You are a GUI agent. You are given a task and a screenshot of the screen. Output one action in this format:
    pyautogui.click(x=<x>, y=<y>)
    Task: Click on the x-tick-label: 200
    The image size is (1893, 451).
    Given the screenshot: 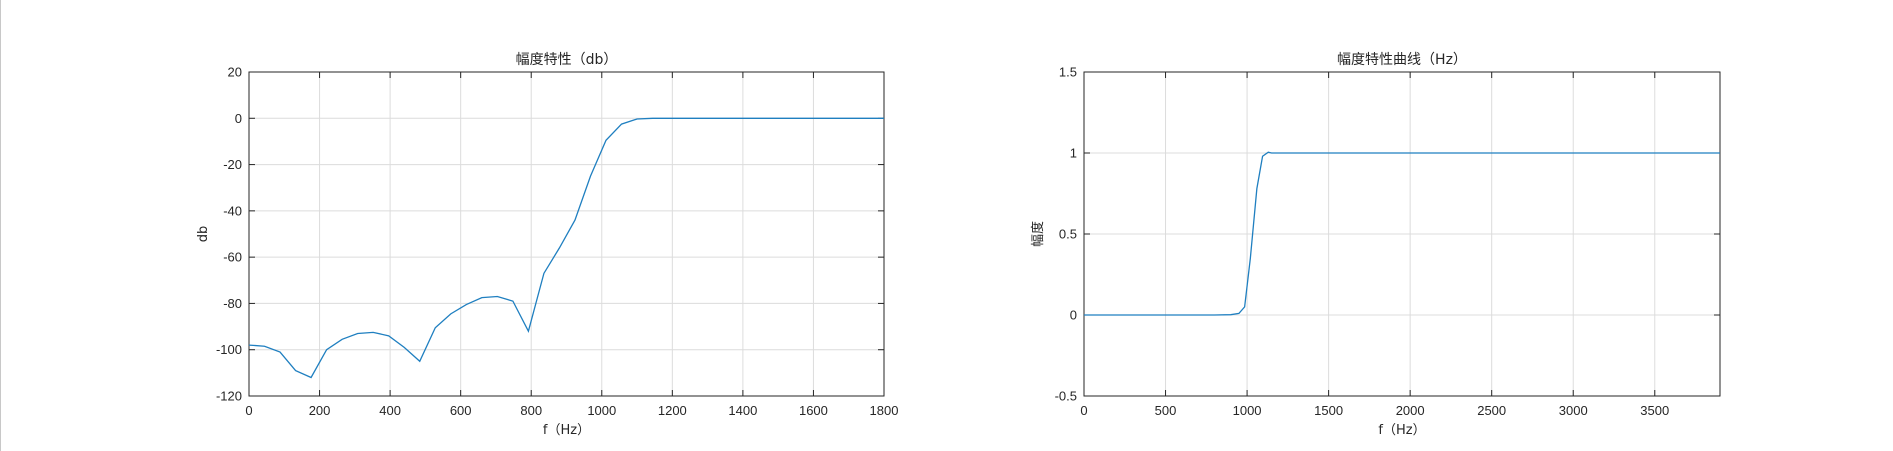 What is the action you would take?
    pyautogui.click(x=320, y=410)
    